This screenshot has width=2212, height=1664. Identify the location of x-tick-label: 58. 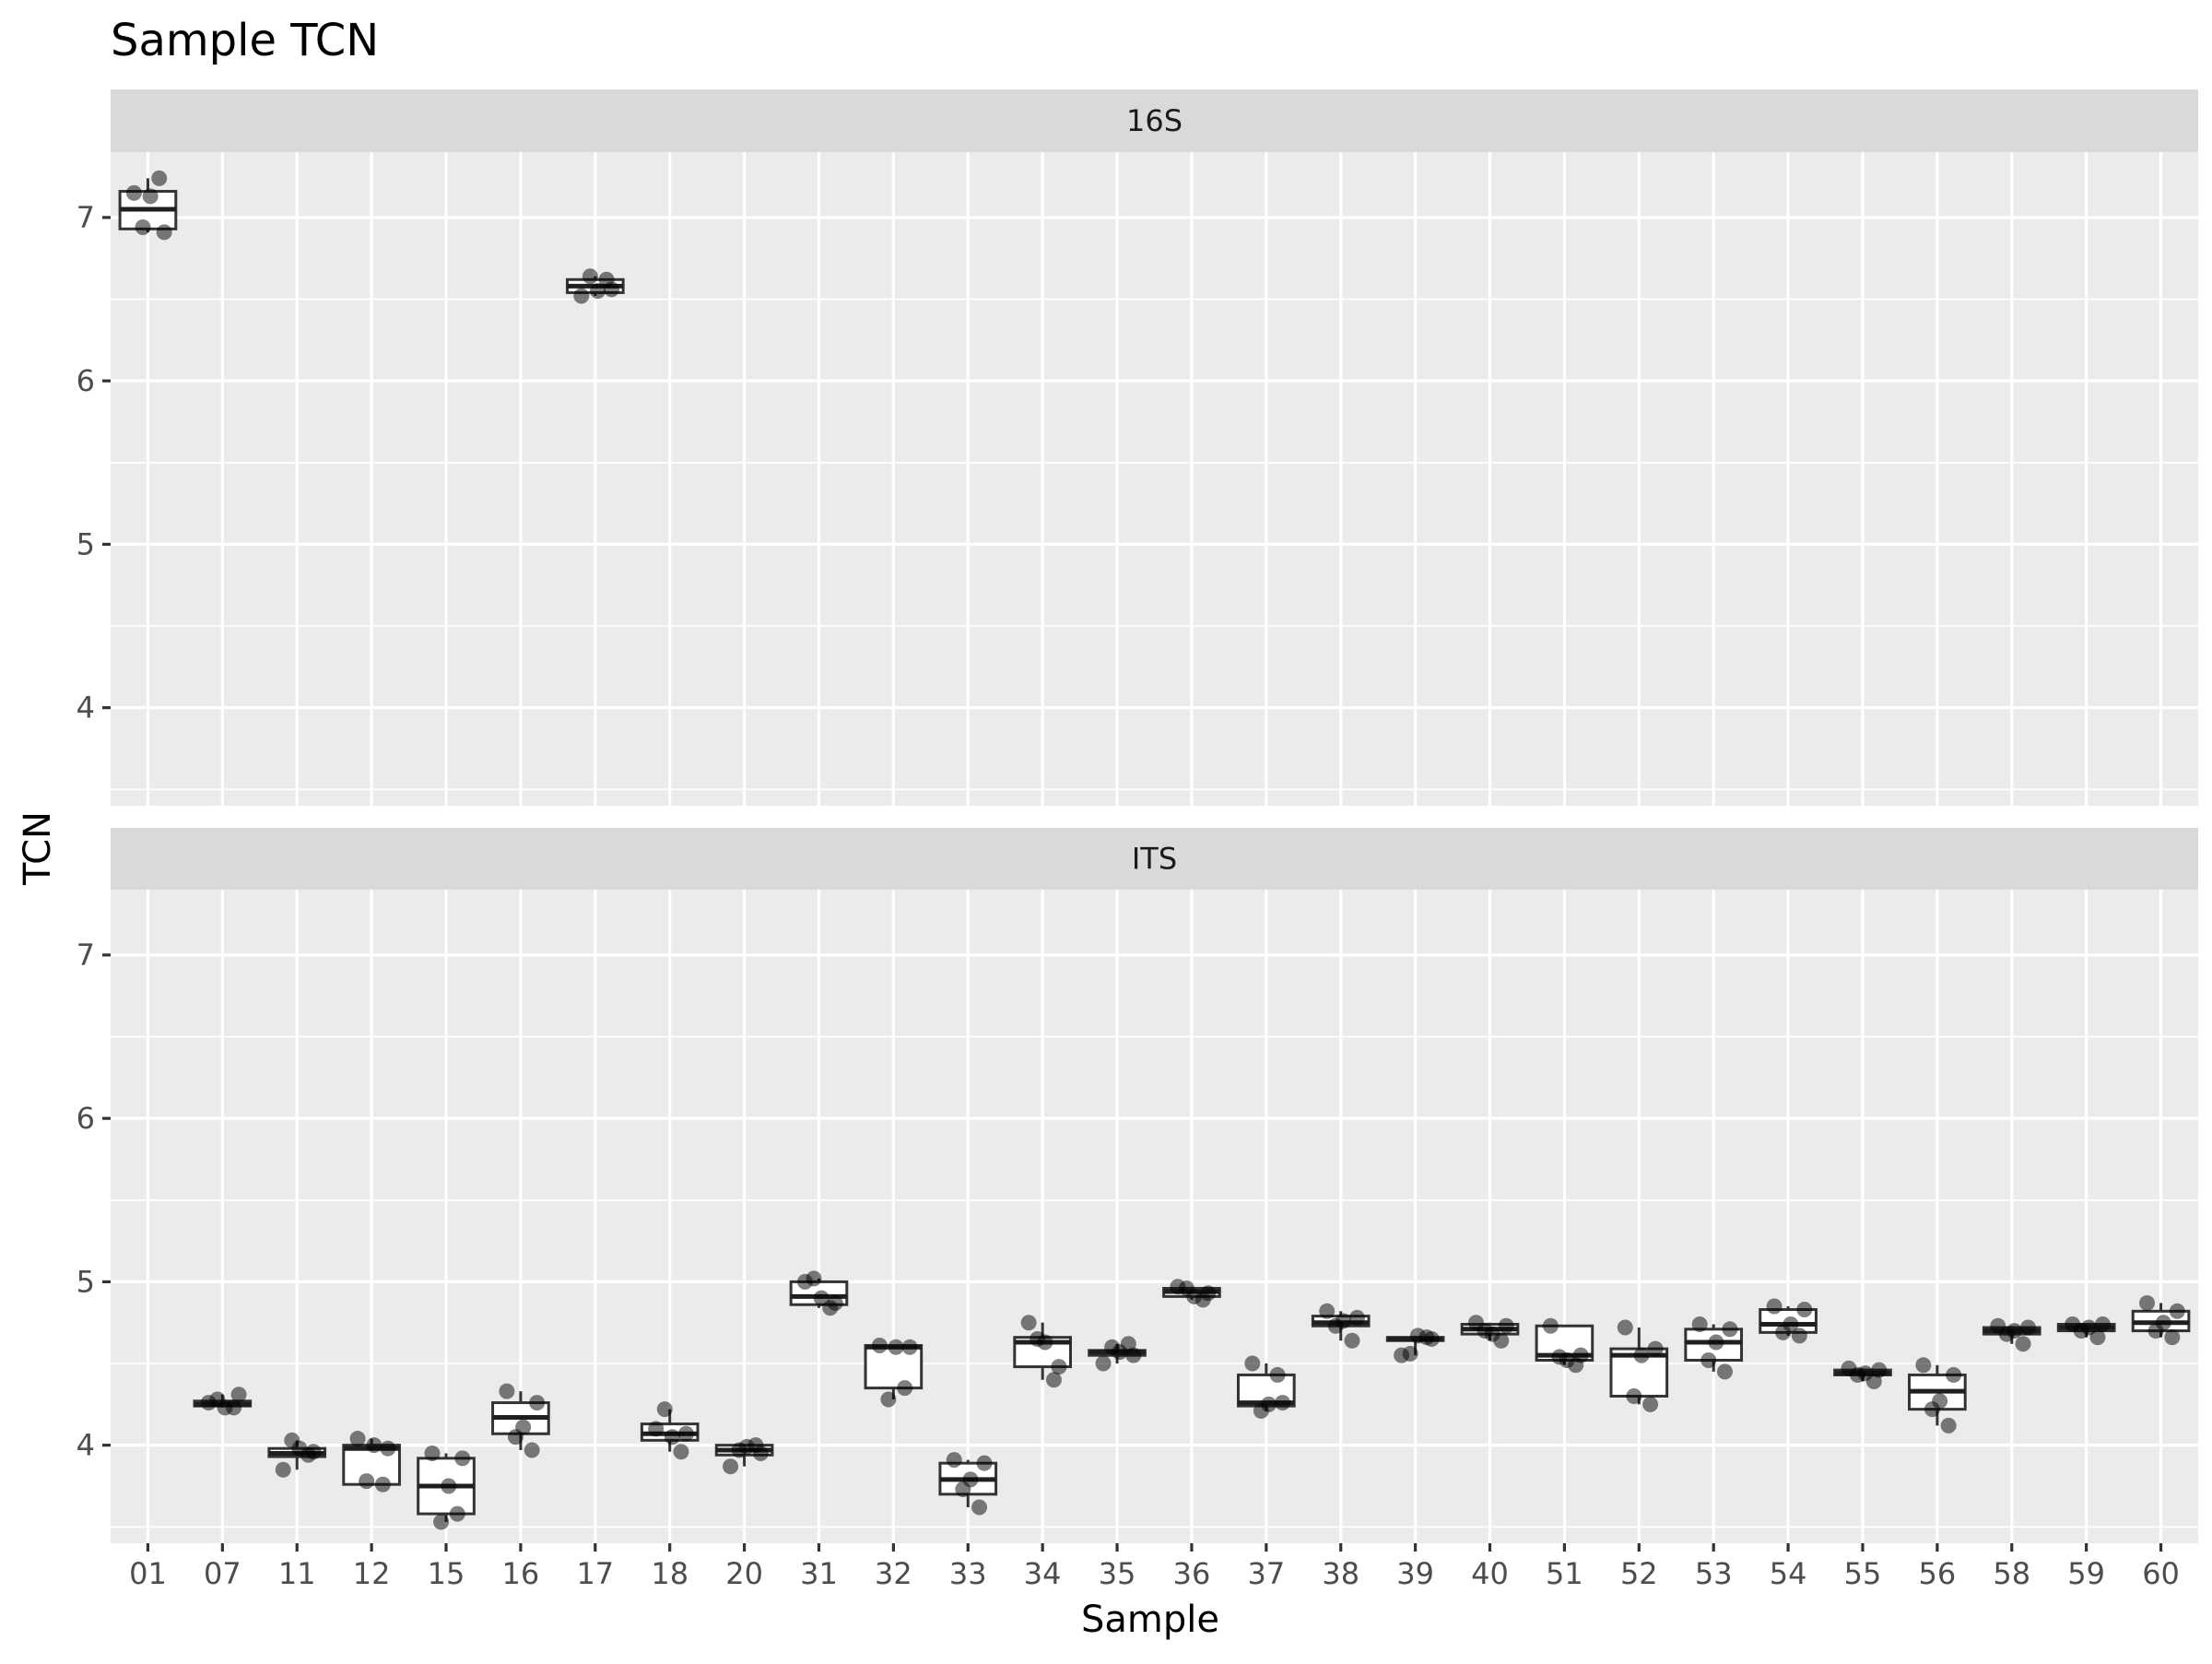
(2011, 1573).